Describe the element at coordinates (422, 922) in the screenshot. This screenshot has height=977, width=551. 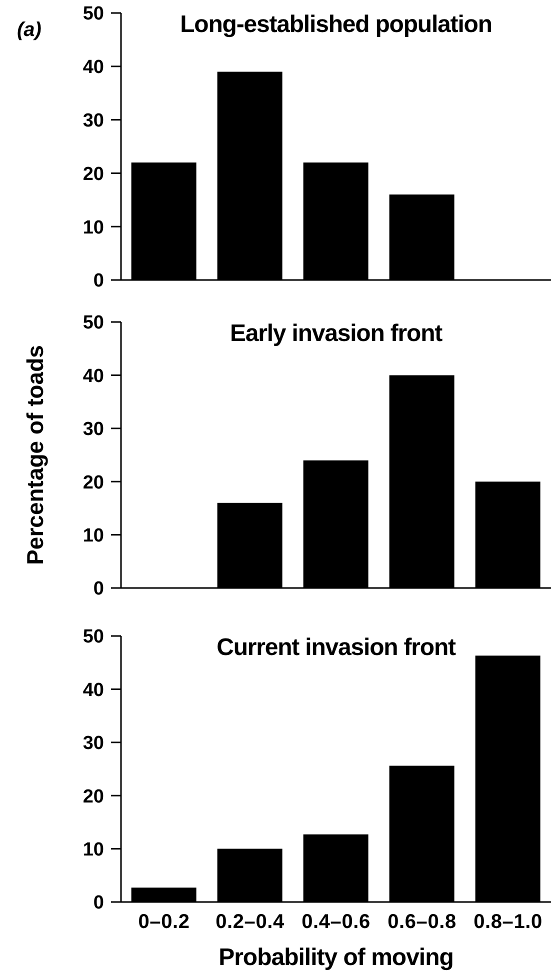
I see `x-tick-label: 0.6–0.8` at that location.